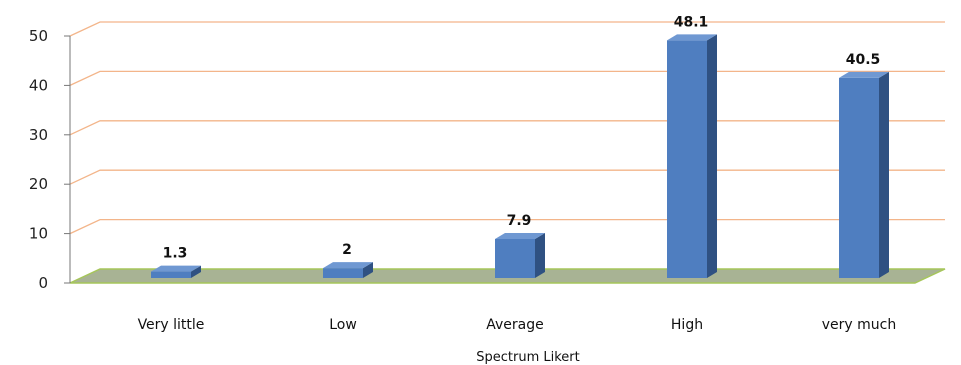  I want to click on x-axis-title: Spectrum Likert, so click(528, 357).